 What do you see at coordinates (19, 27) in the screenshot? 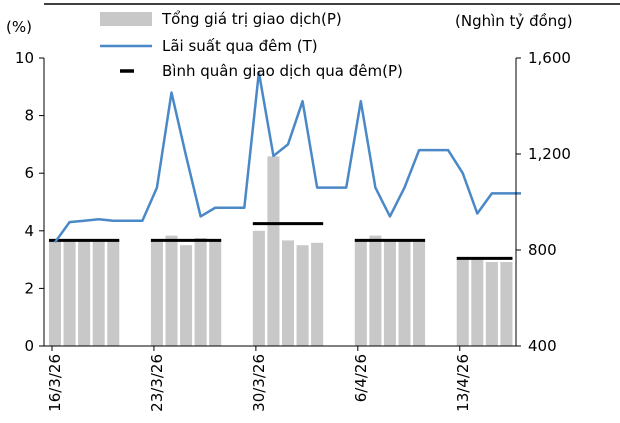
I see `left-axis-unit: (%)` at bounding box center [19, 27].